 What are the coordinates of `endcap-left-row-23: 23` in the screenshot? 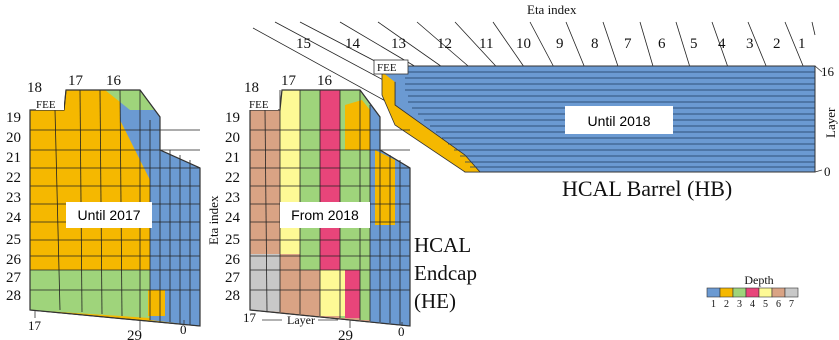 It's located at (13, 198).